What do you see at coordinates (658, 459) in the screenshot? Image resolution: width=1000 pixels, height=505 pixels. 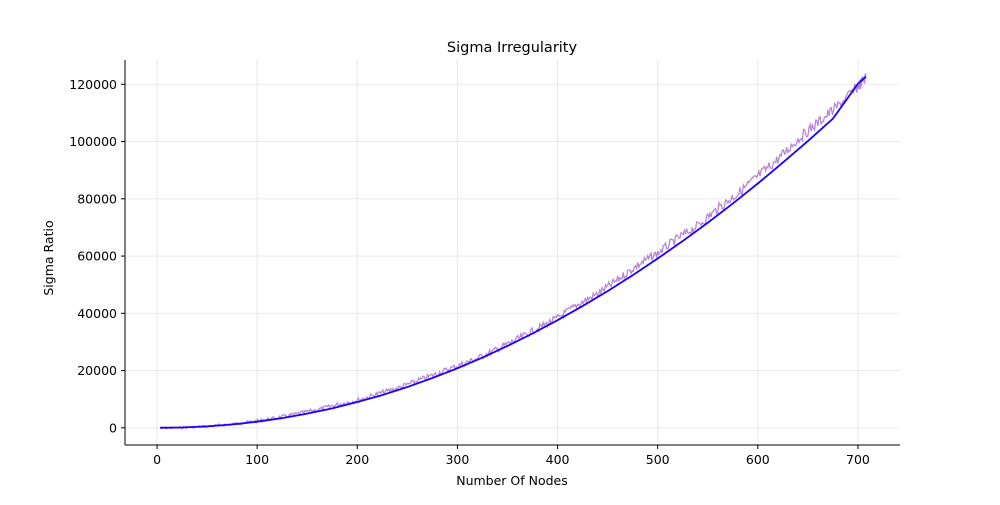 I see `x-tick-label: 500` at bounding box center [658, 459].